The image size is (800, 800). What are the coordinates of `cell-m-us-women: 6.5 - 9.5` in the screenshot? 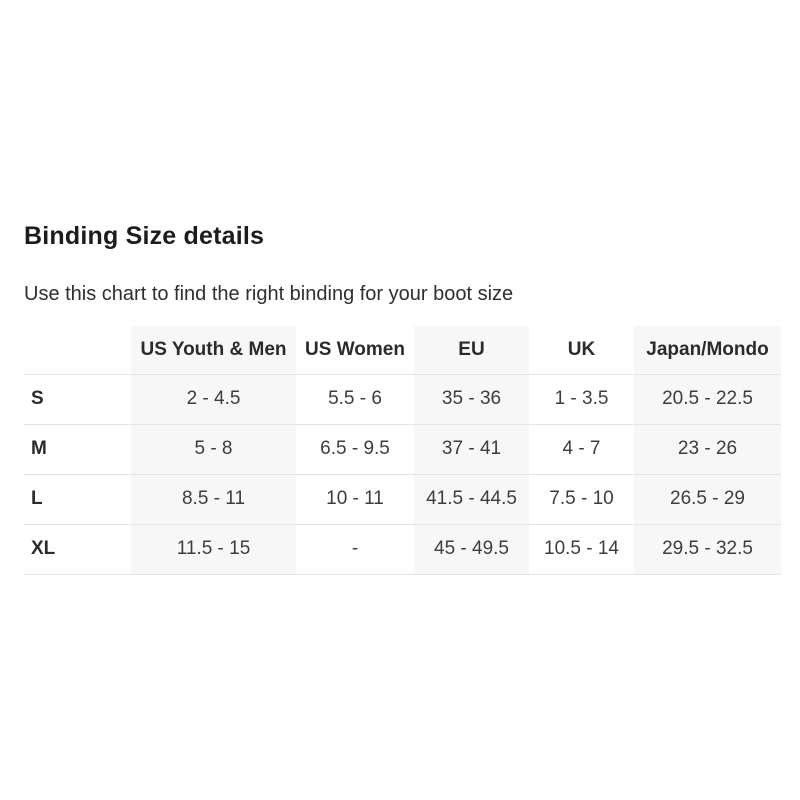 It's located at (355, 449).